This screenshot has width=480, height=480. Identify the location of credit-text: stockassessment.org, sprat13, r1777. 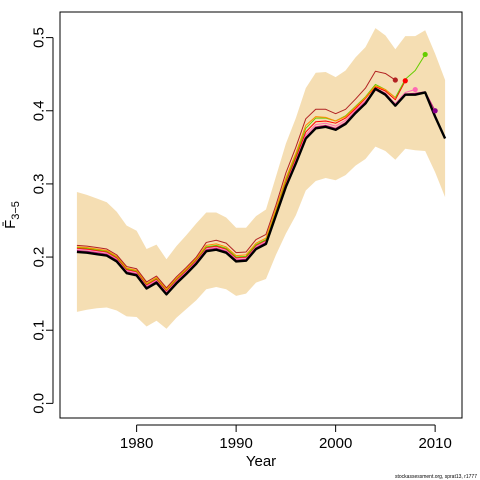
(436, 477).